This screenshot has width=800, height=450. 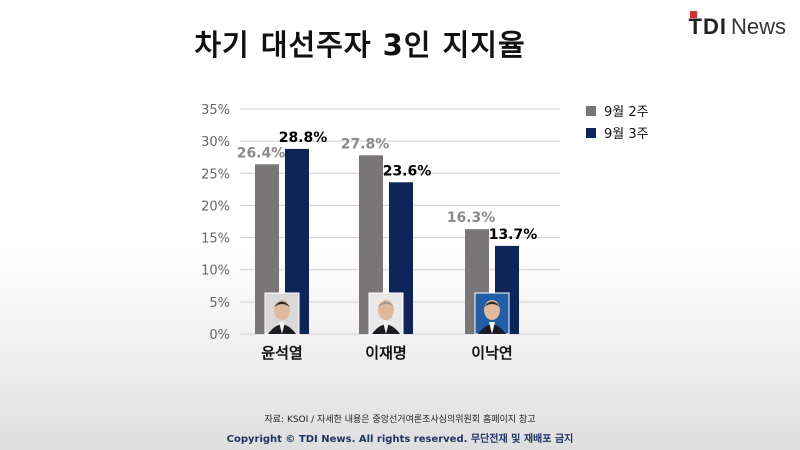 I want to click on legend-label: 9월 3주, so click(x=626, y=134).